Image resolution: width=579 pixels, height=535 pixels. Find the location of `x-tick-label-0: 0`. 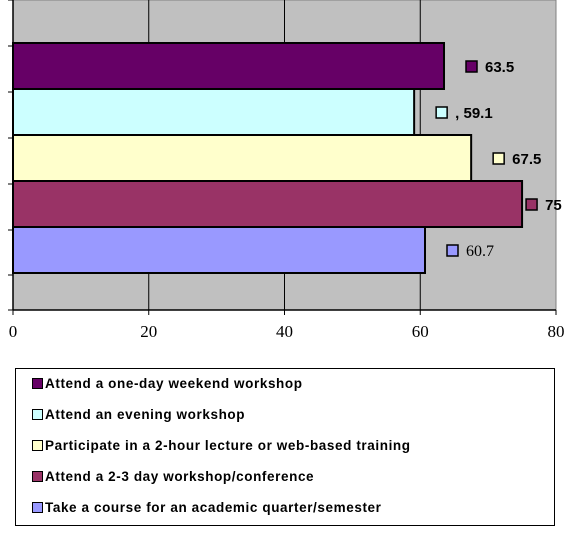

x-tick-label-0: 0 is located at coordinates (13, 331).